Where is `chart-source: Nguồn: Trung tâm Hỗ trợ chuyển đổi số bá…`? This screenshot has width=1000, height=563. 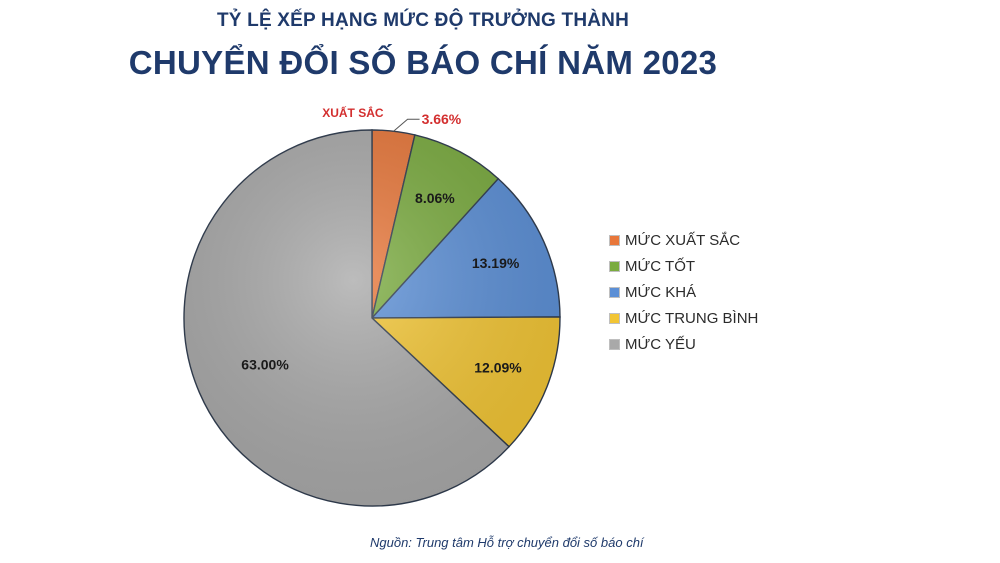
chart-source: Nguồn: Trung tâm Hỗ trợ chuyển đổi số bá… is located at coordinates (507, 542).